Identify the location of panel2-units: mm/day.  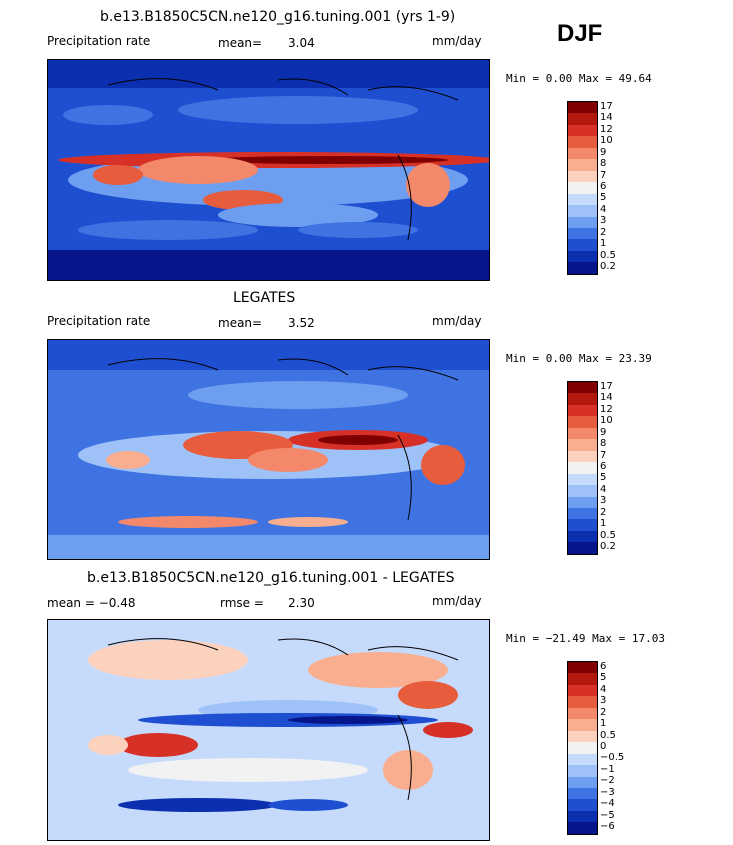
(457, 321).